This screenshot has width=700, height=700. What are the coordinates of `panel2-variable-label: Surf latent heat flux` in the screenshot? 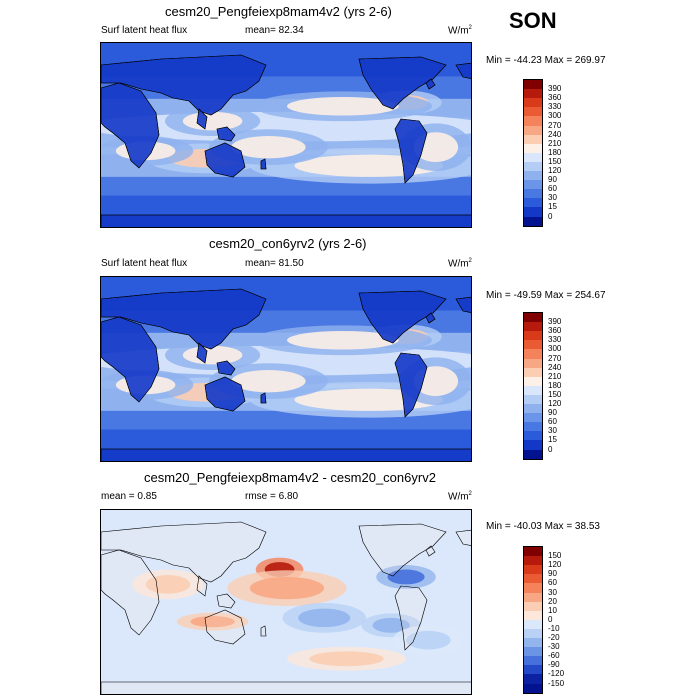 It's located at (144, 263).